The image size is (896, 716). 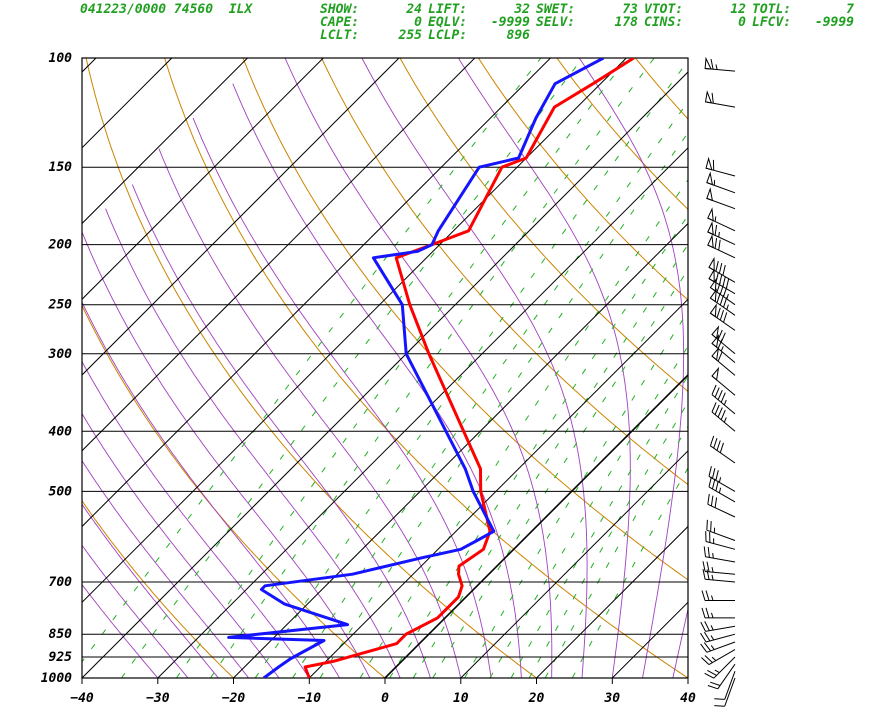 I want to click on index-label-totl: TOTL:, so click(x=772, y=9).